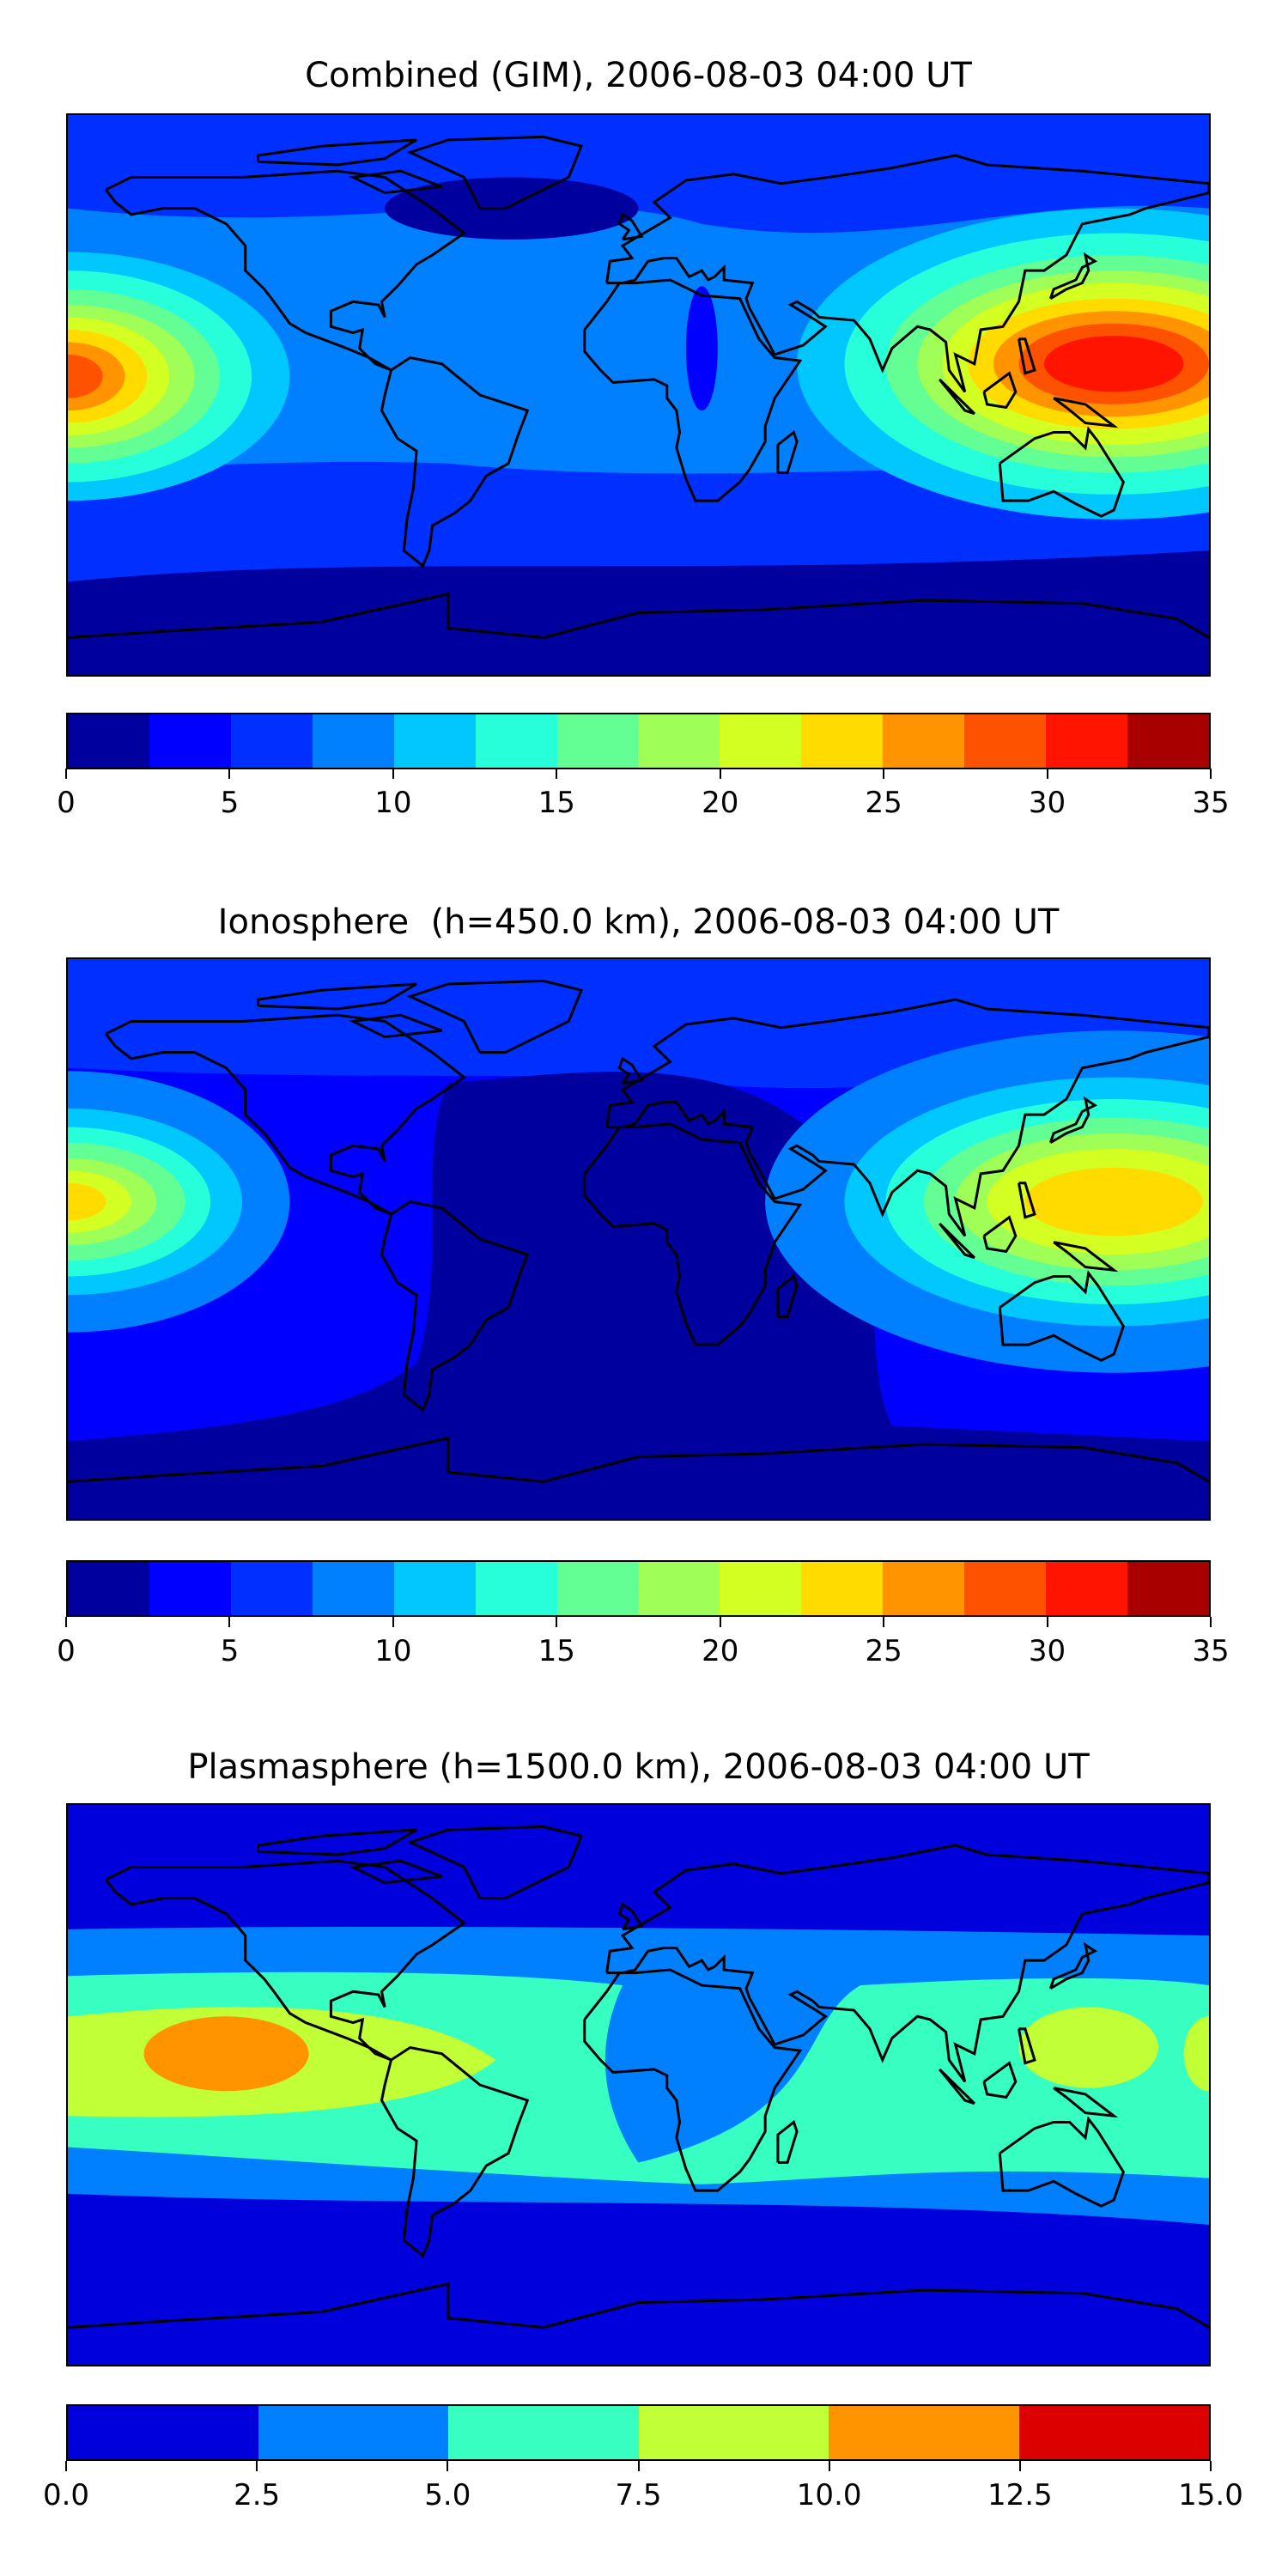 This screenshot has height=2576, width=1288. I want to click on colorbar-plasmasphere, so click(638, 2433).